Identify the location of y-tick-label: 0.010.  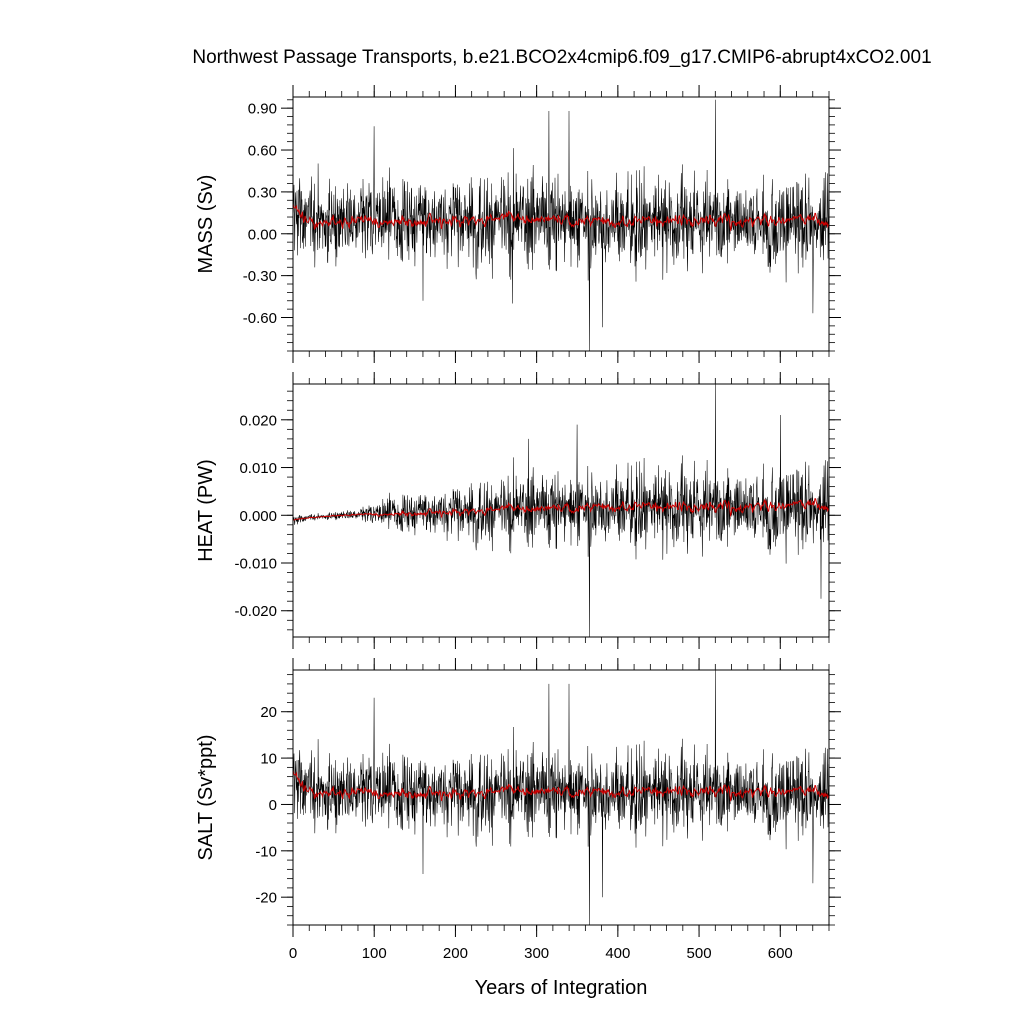
(258, 468).